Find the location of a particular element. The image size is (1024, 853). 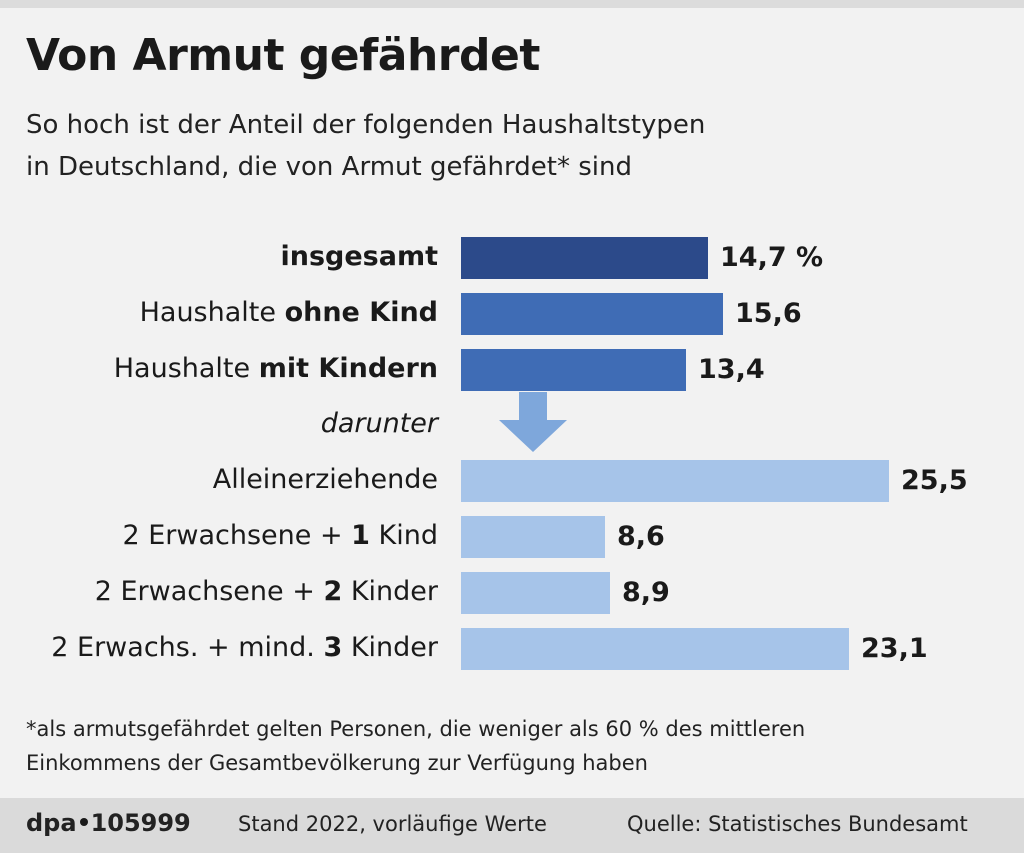

label-text: Kind is located at coordinates (403, 535).